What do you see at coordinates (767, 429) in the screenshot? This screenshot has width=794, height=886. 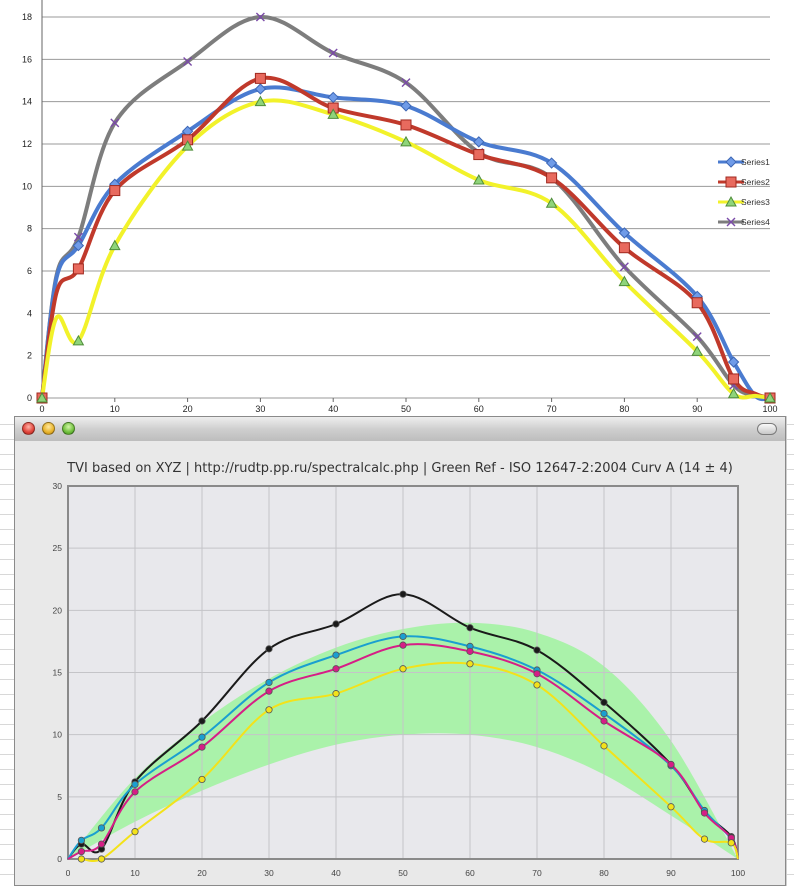 I see `toolbar-toggle-button` at bounding box center [767, 429].